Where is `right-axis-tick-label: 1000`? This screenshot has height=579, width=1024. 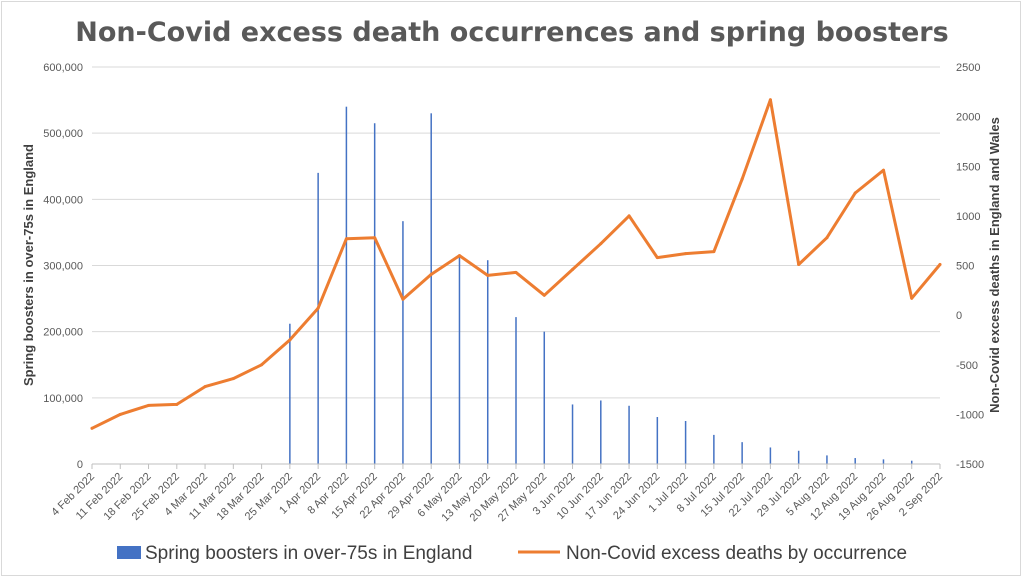 right-axis-tick-label: 1000 is located at coordinates (968, 217).